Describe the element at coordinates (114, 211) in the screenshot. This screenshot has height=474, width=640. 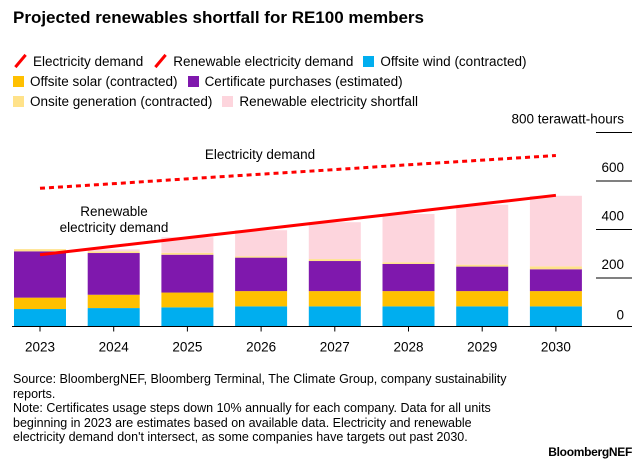
I see `renewable-demand-annotation-line1: Renewable` at that location.